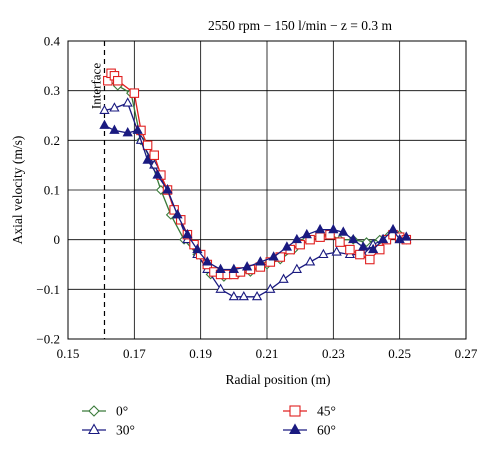 The height and width of the screenshot is (457, 500). I want to click on legend-label: 60°, so click(326, 430).